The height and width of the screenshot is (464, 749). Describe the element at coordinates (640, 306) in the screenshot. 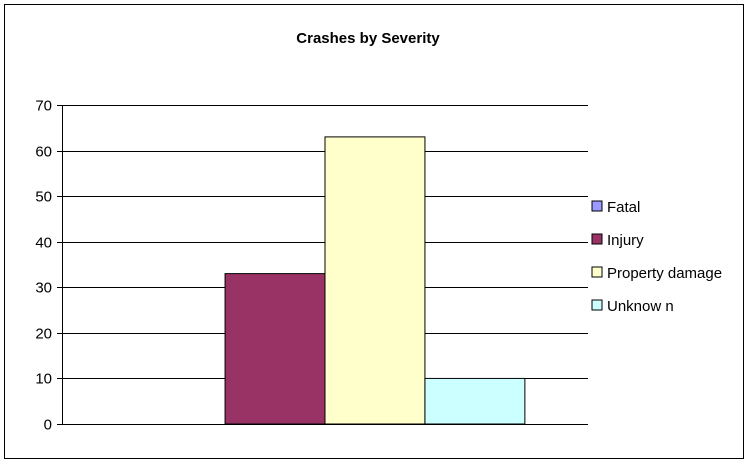

I see `legend-label: Unknow n` at that location.